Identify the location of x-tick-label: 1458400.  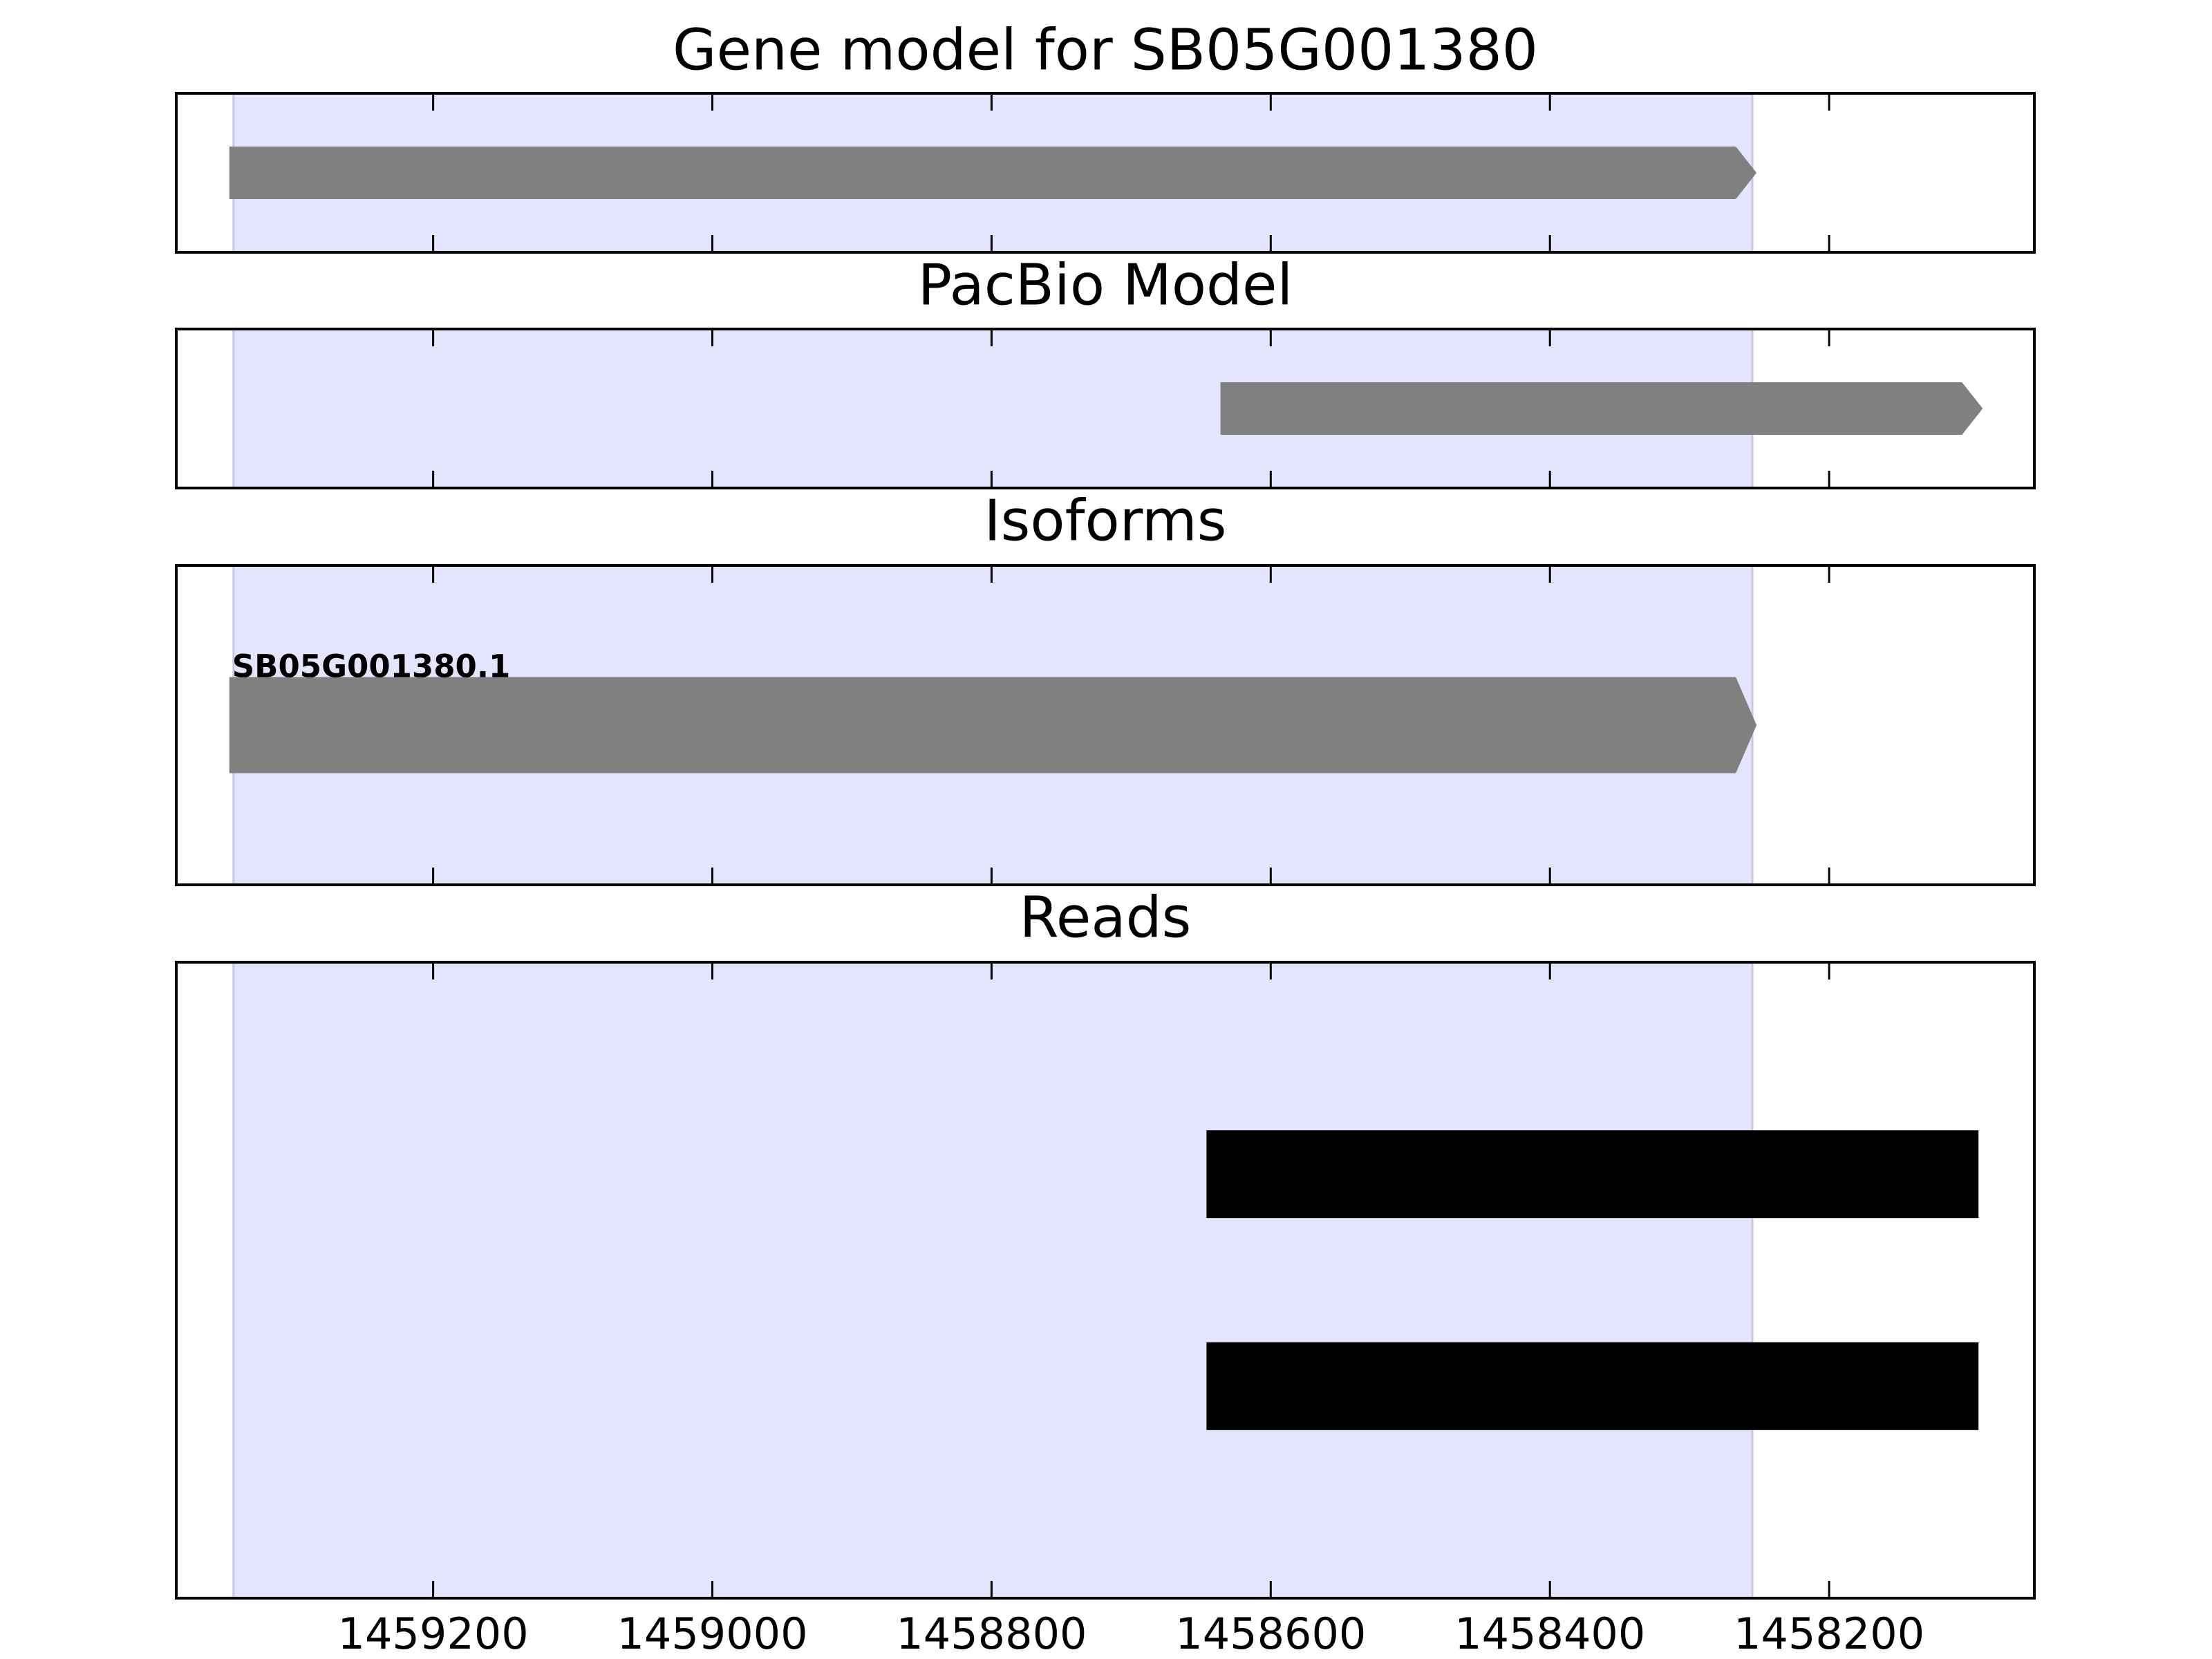
(1549, 1634).